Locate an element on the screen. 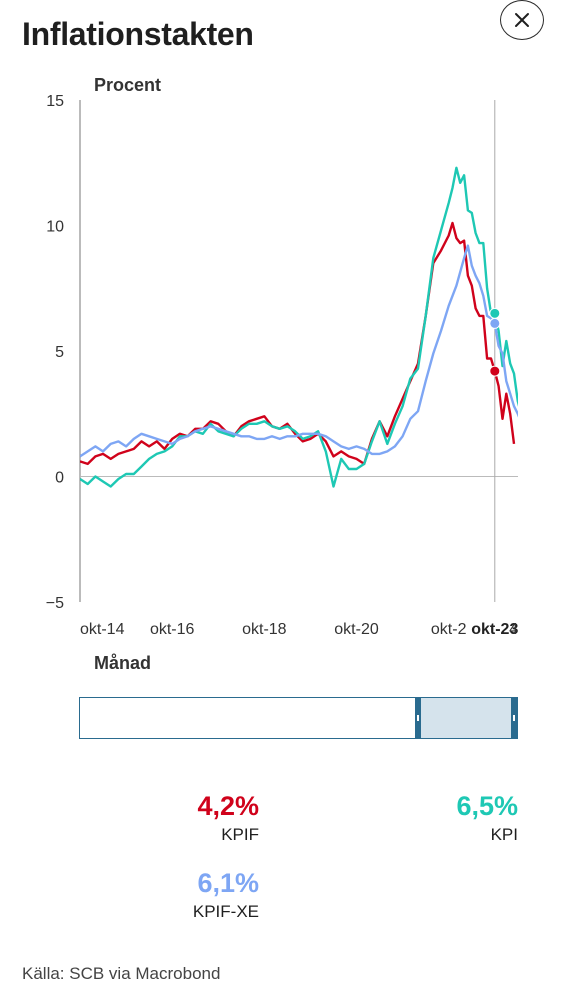 This screenshot has height=1000, width=566. y-tick-label: 0 is located at coordinates (59, 478).